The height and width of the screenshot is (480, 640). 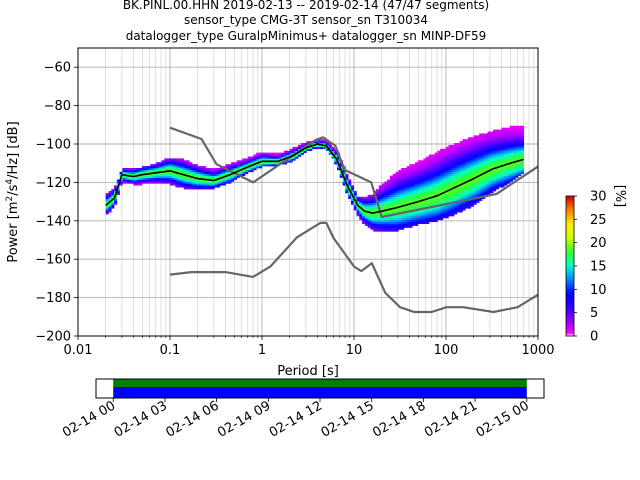 I want to click on x-tick-label: 0.1, so click(x=170, y=350).